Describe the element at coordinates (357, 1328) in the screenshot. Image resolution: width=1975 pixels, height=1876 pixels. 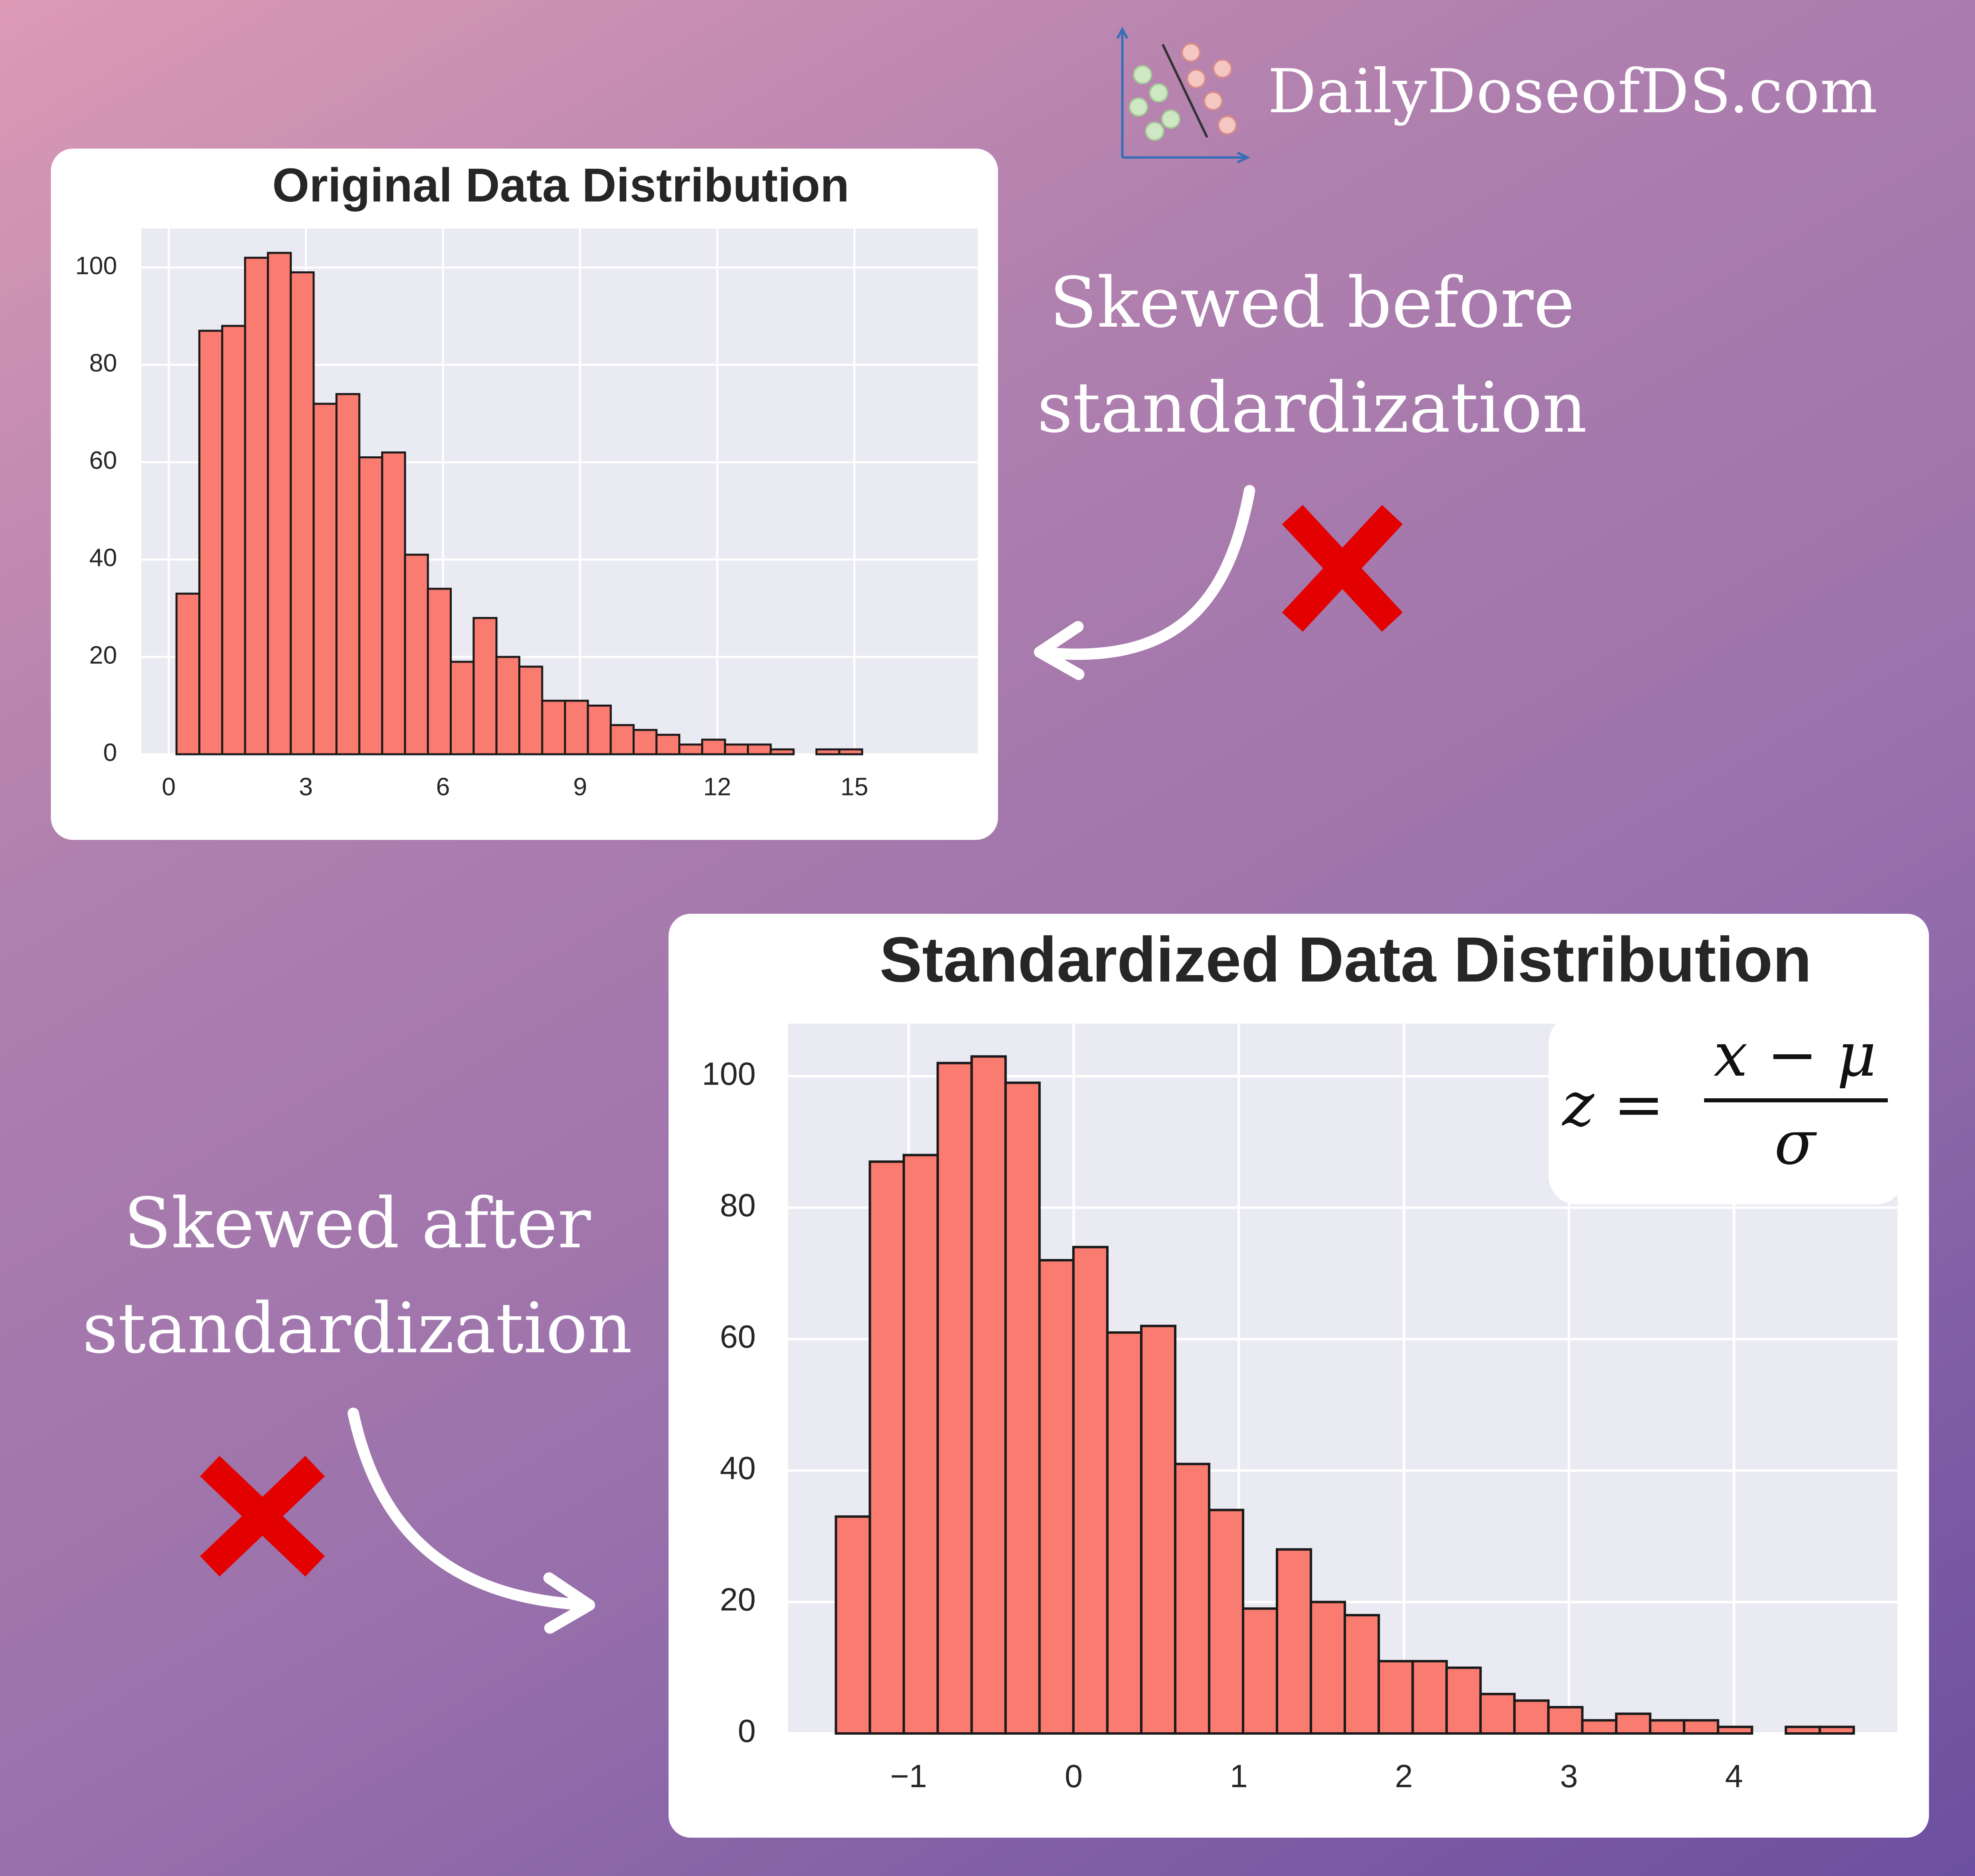
I see `caption-after-line2: standardization` at that location.